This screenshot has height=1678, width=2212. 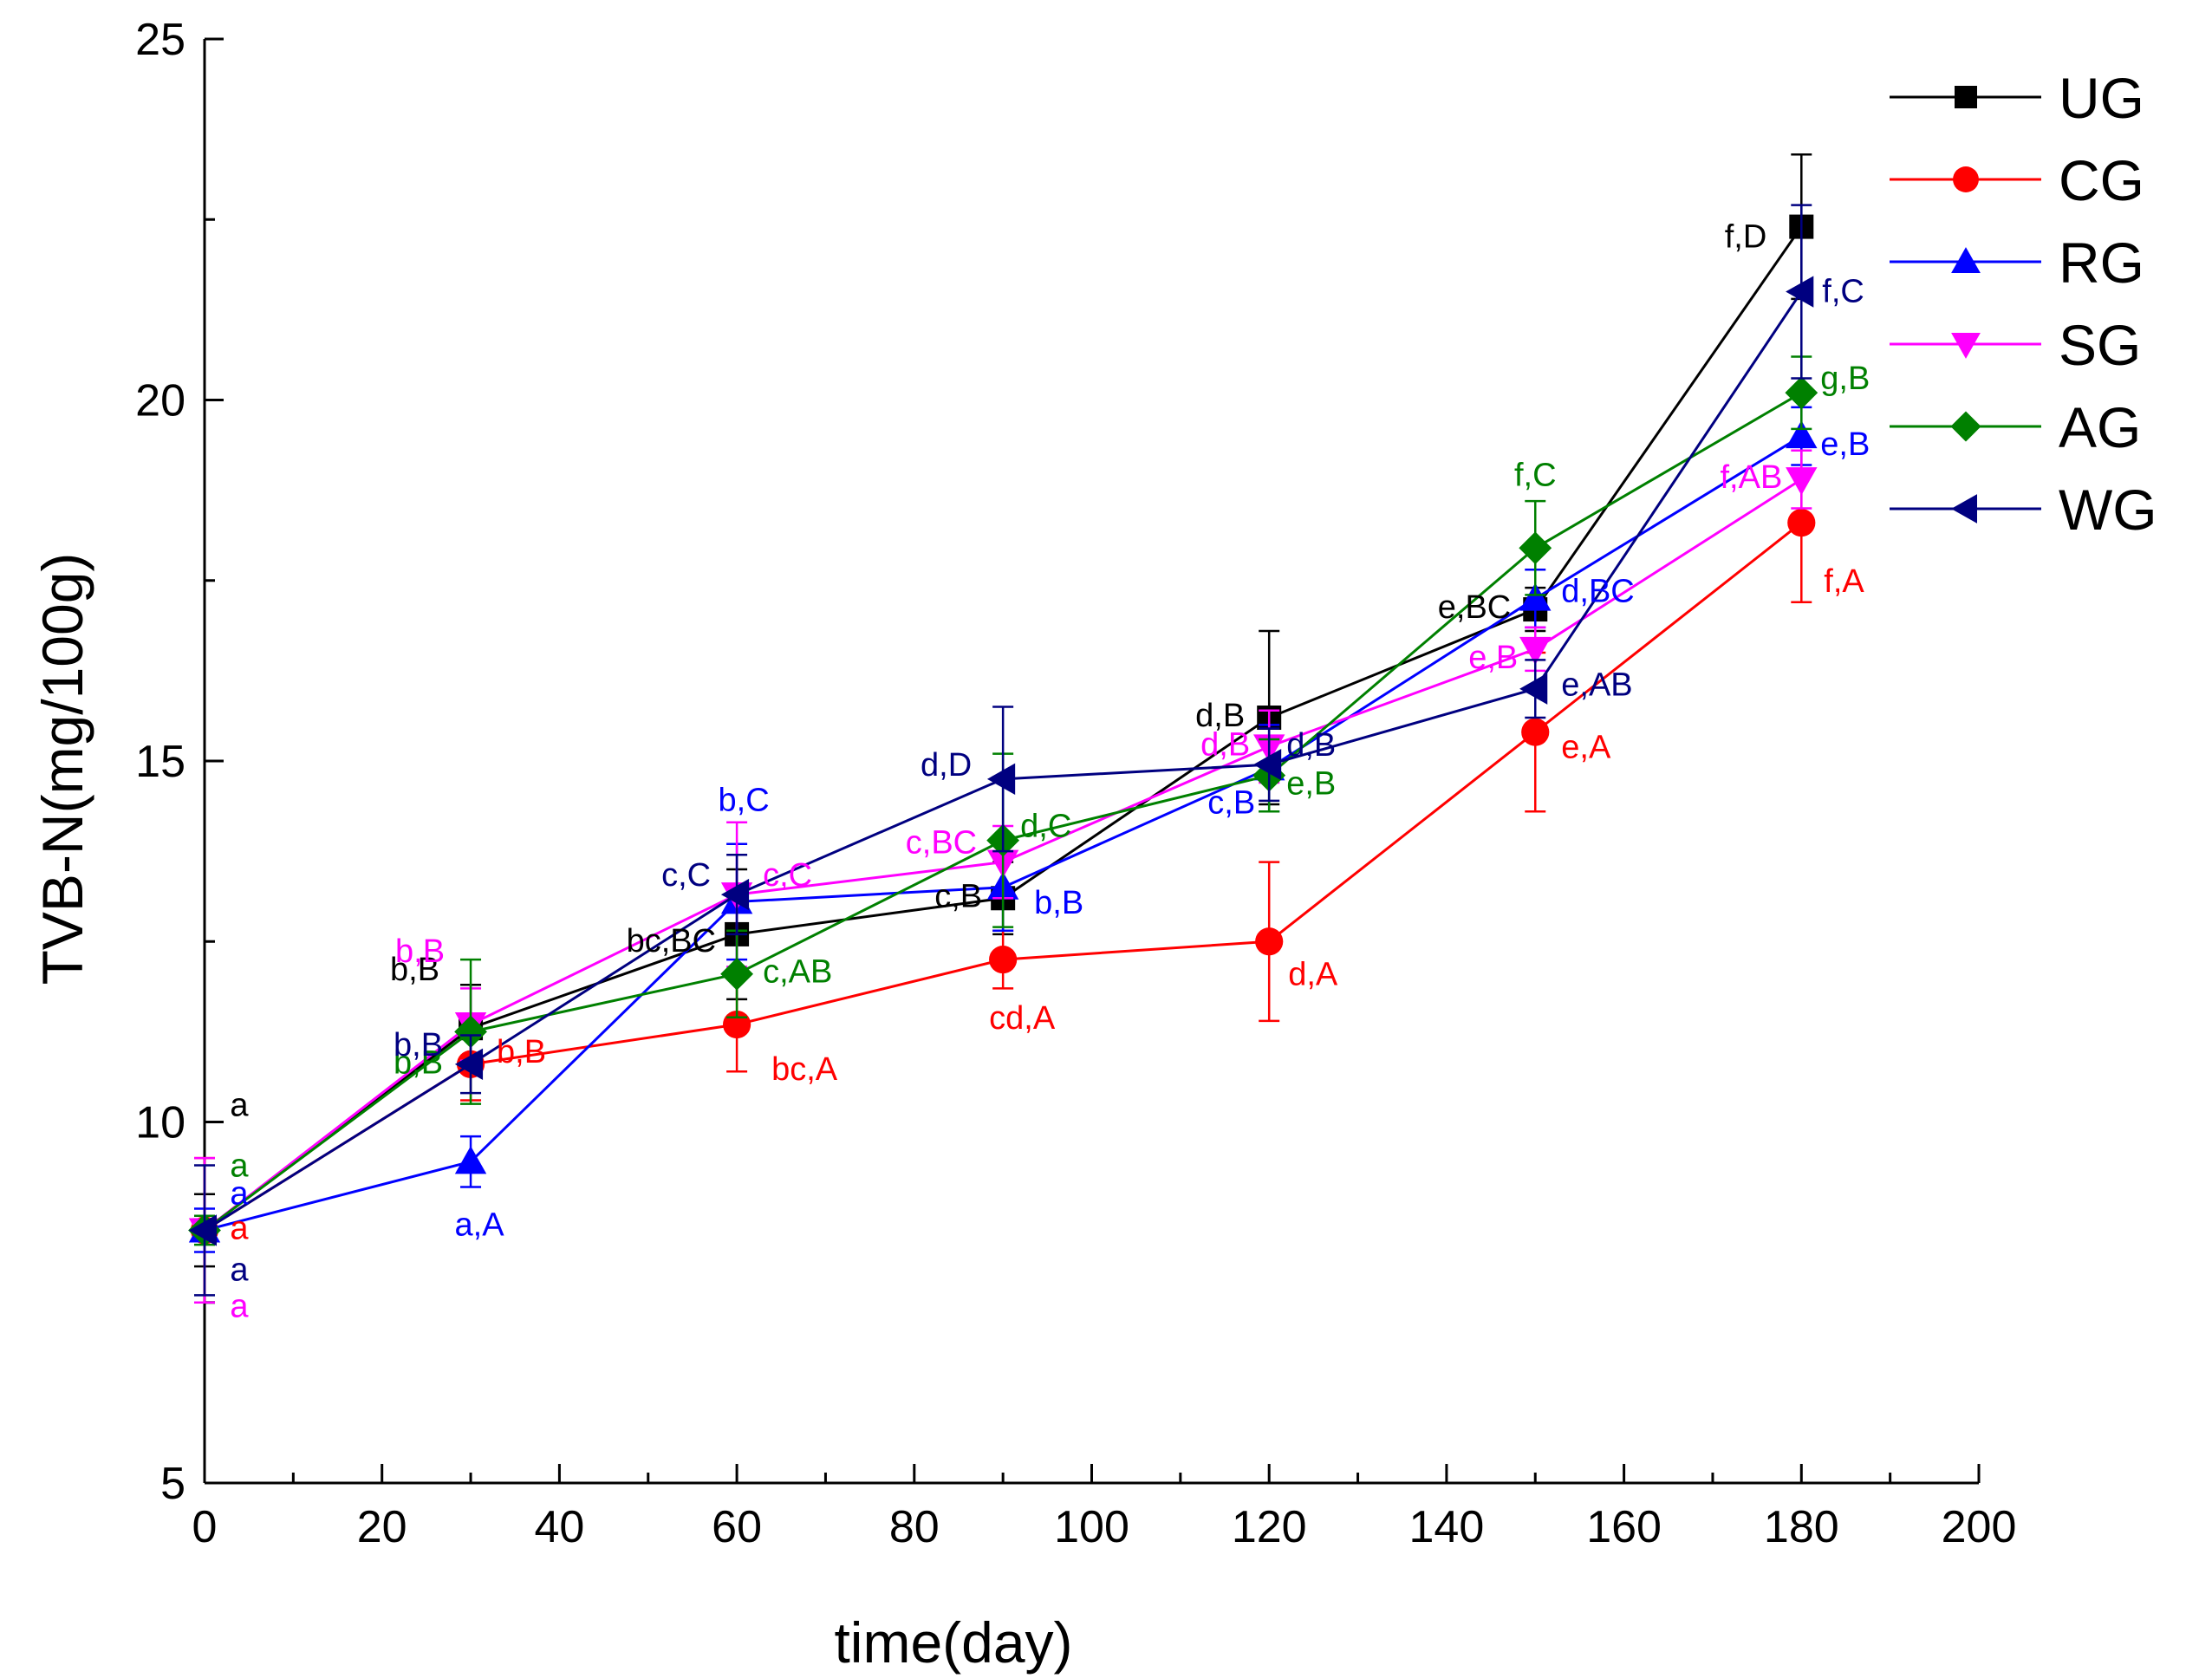 I want to click on sig-label-SG: c,BC, so click(x=942, y=843).